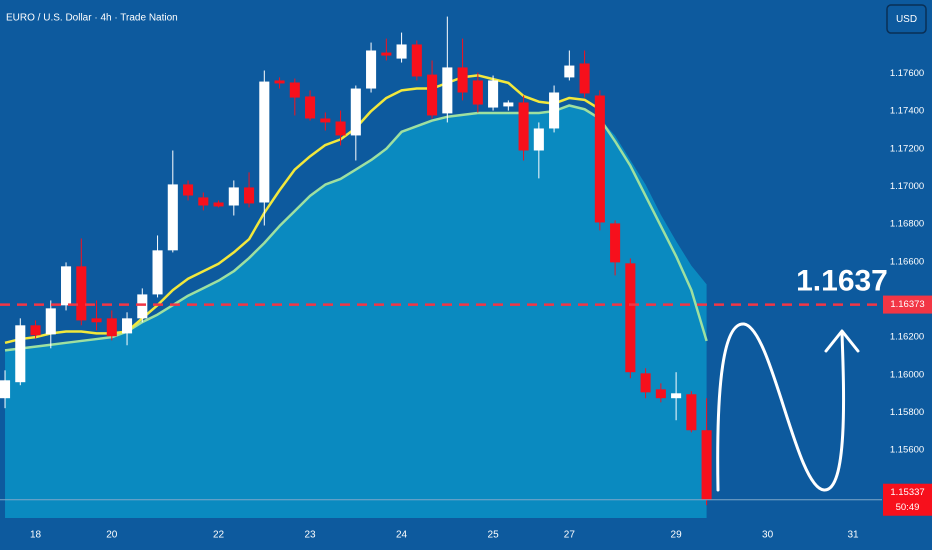 Image resolution: width=932 pixels, height=550 pixels. I want to click on x-tick-label: 31, so click(853, 535).